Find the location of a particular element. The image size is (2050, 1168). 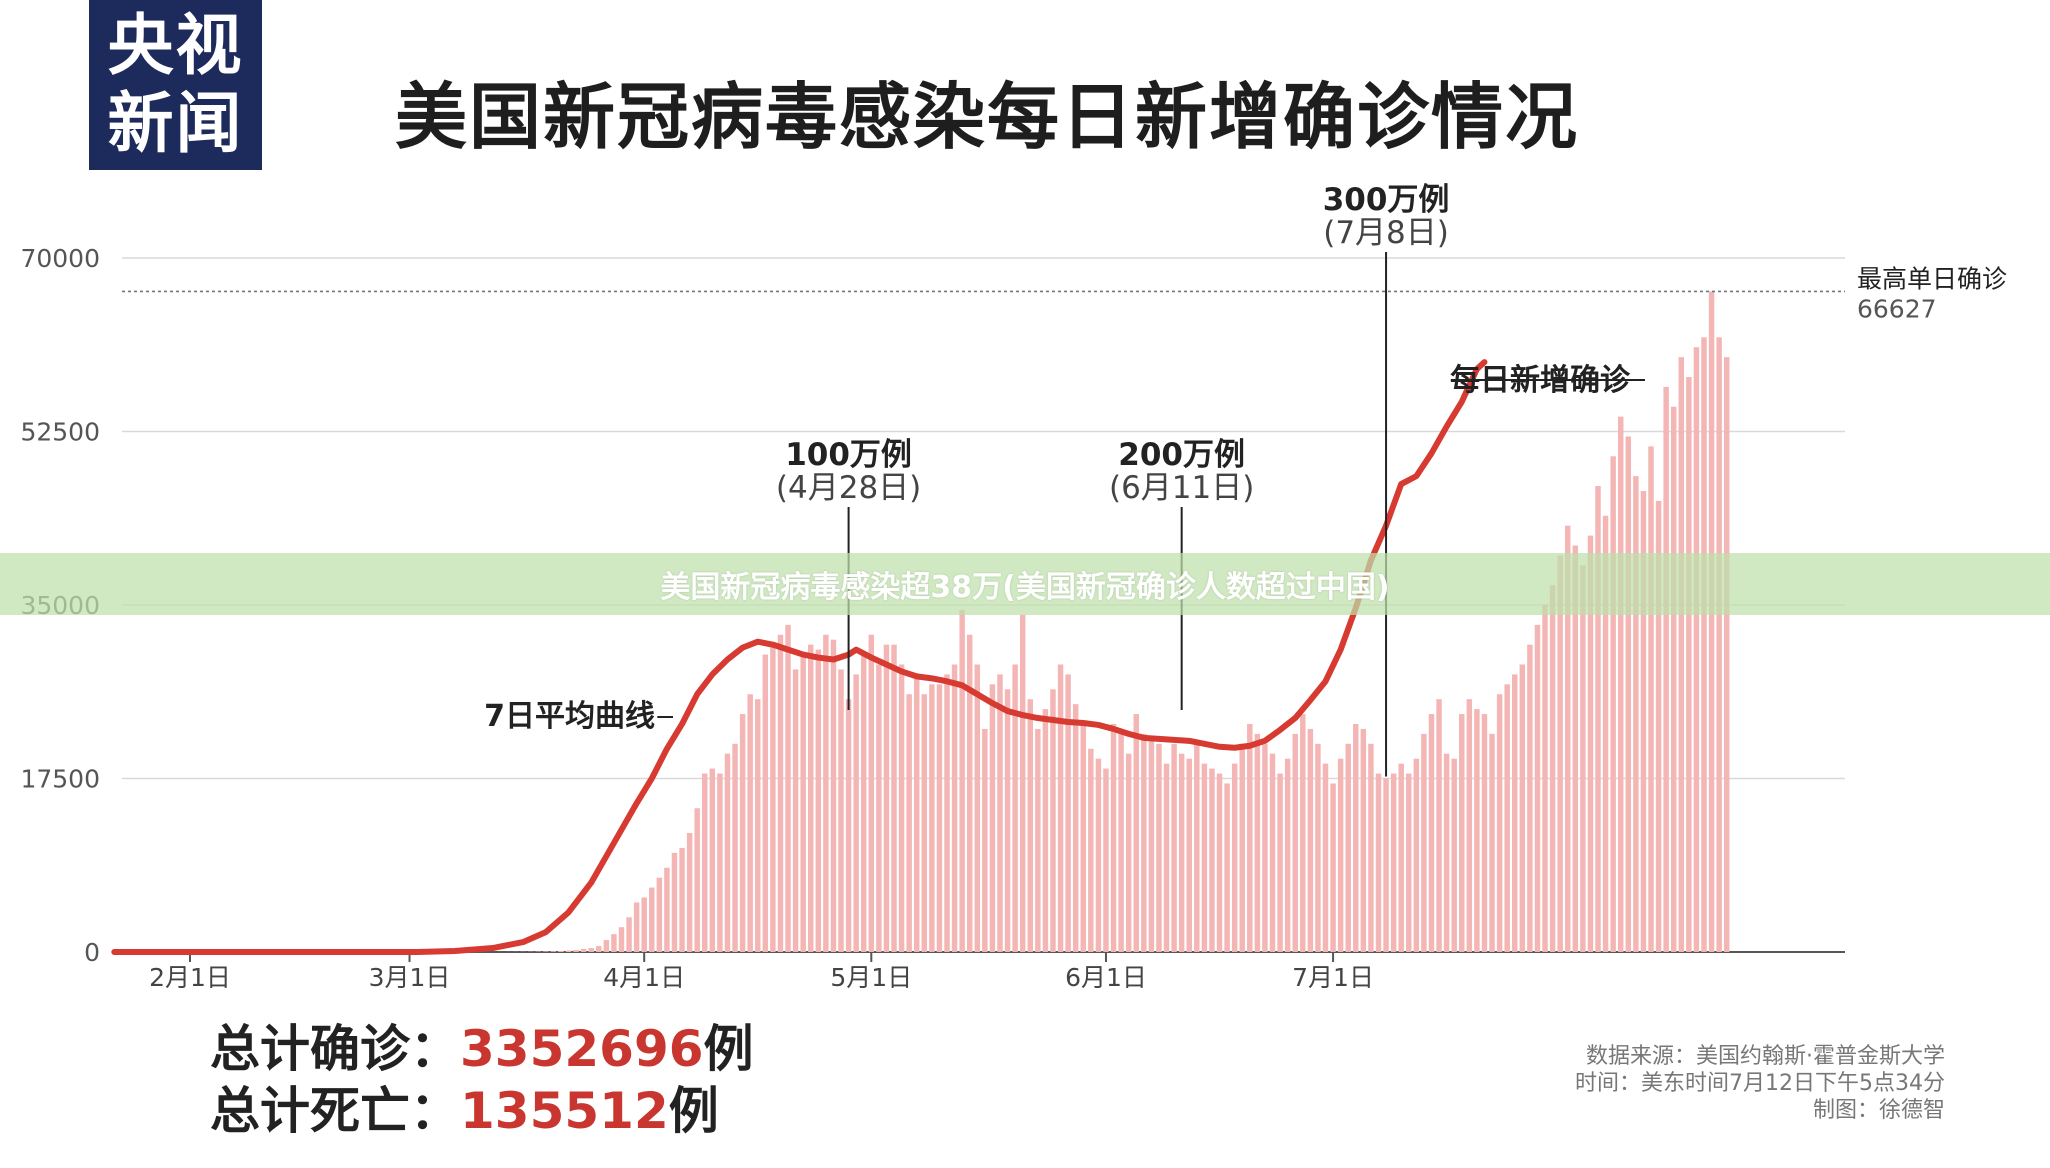

headline-banner: 美国新冠病毒感染超38万(美国新冠确诊人数超过中国) is located at coordinates (1025, 584).